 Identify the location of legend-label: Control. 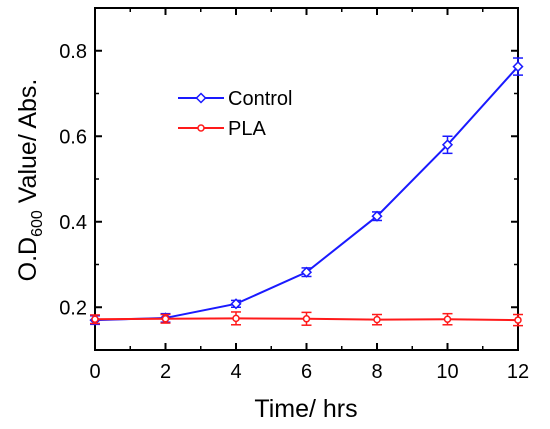
(260, 99).